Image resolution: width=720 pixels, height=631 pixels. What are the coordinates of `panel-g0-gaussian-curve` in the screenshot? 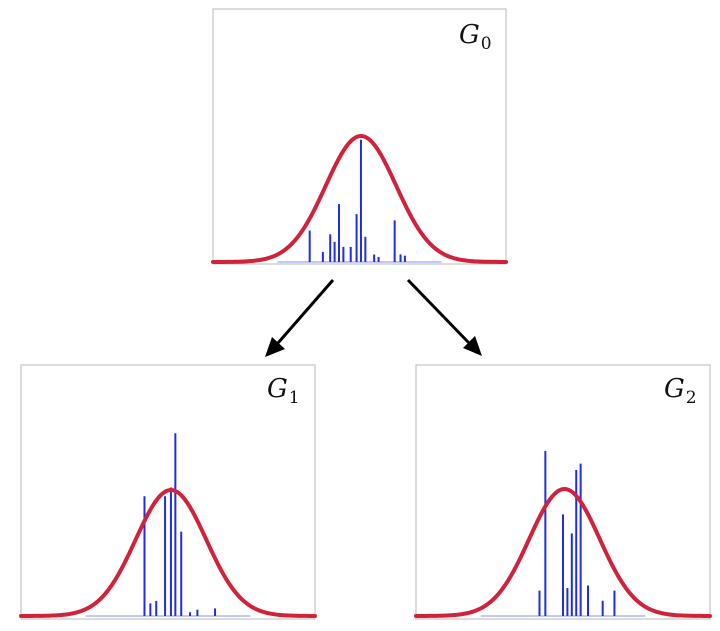 It's located at (359, 199).